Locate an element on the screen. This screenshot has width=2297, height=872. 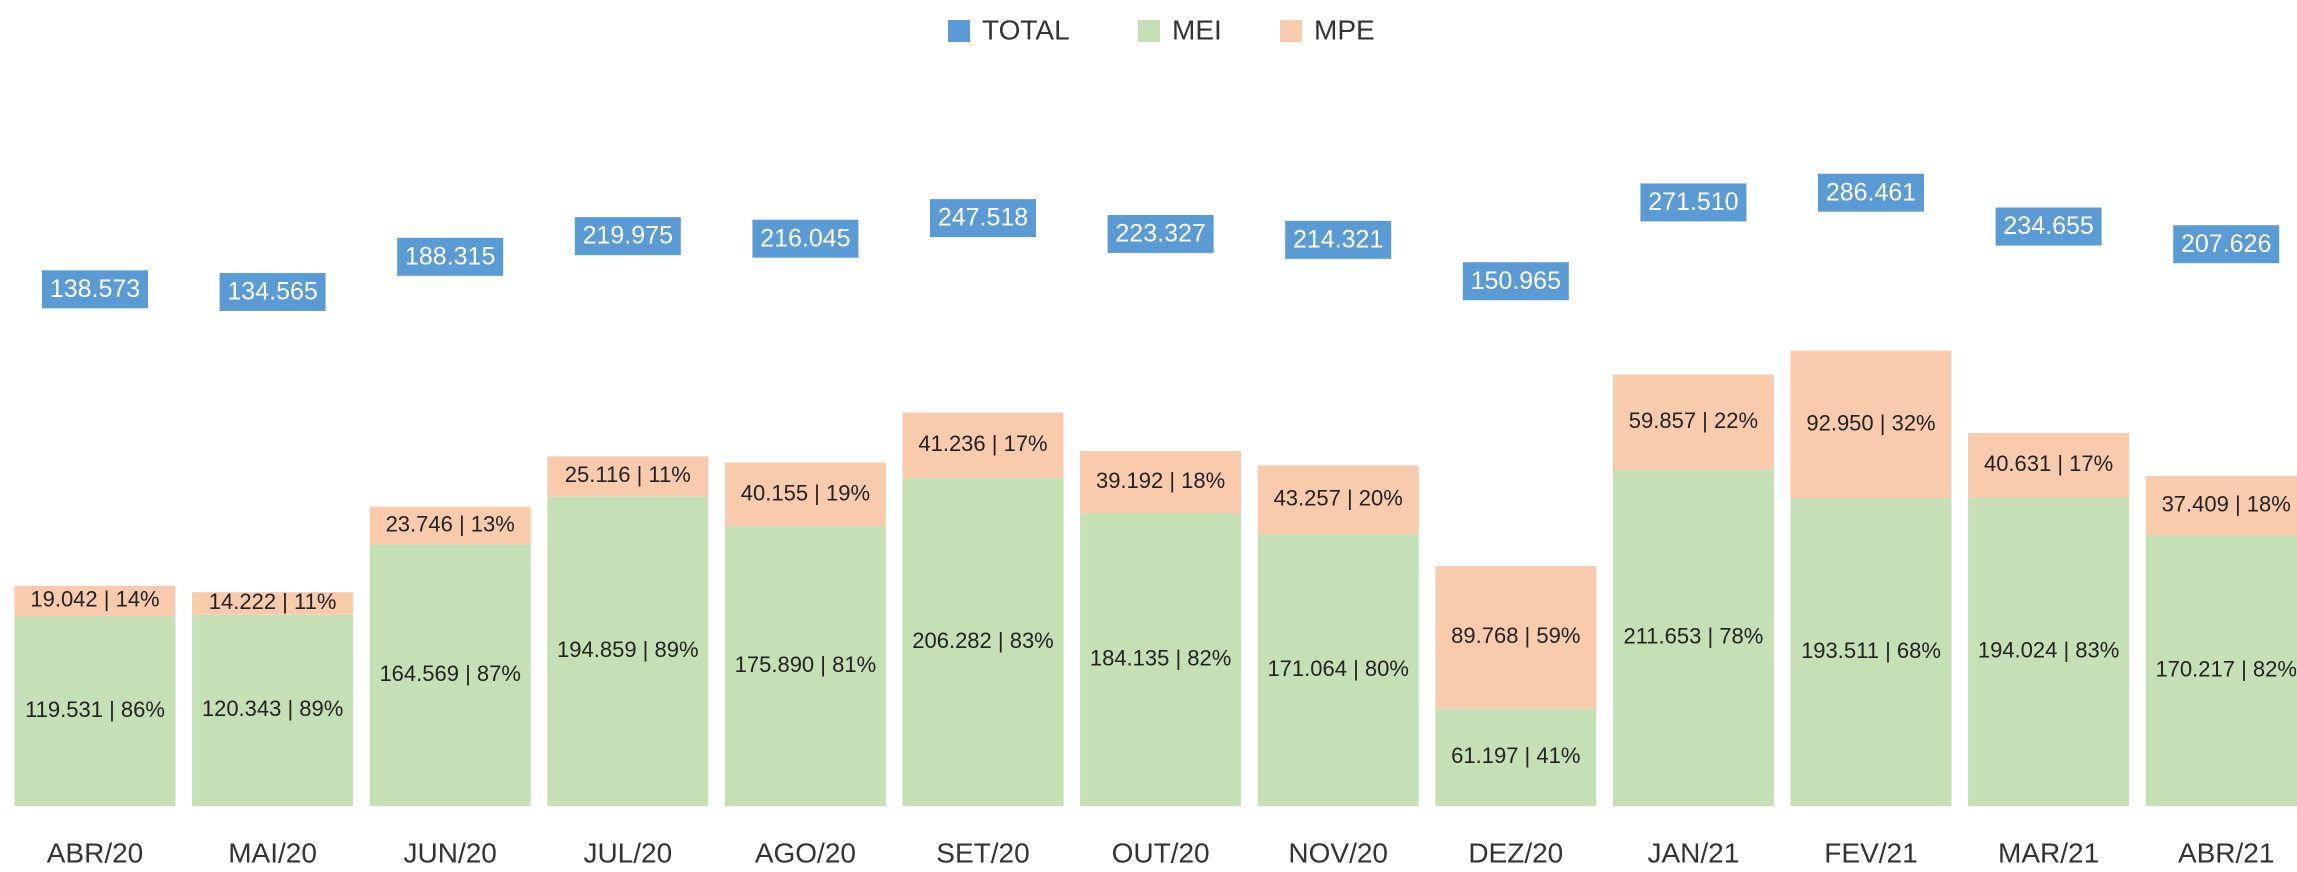
data-label: 43.257 | 20% is located at coordinates (1338, 498).